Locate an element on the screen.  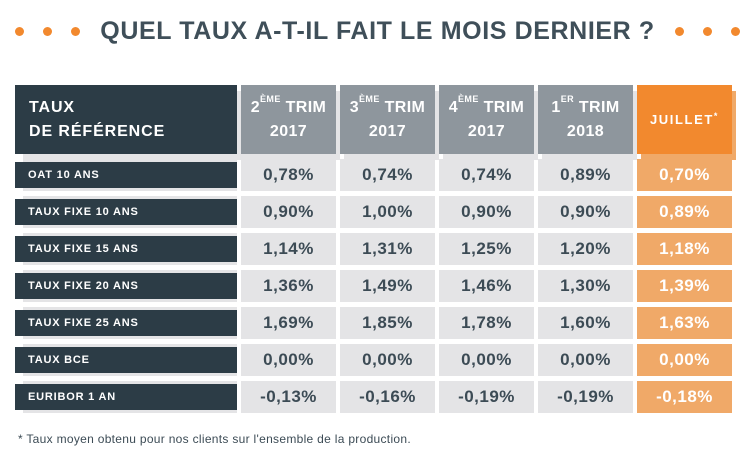
table-row-label: TAUX FIXE 10 ANS is located at coordinates (126, 212).